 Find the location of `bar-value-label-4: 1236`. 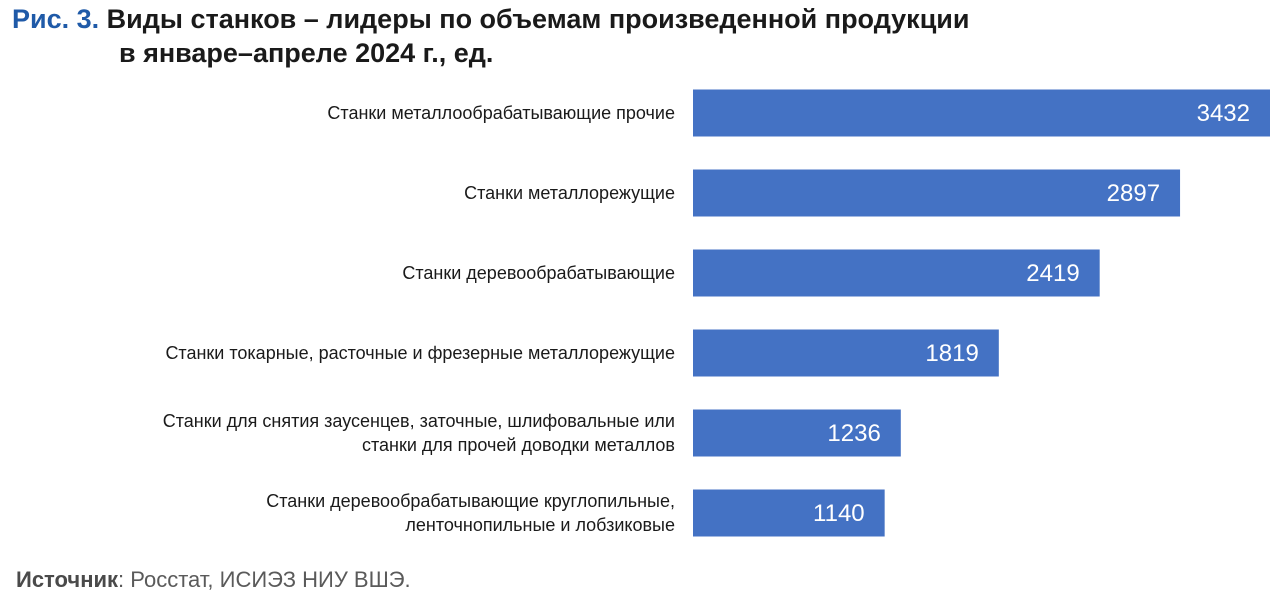

bar-value-label-4: 1236 is located at coordinates (853, 433).